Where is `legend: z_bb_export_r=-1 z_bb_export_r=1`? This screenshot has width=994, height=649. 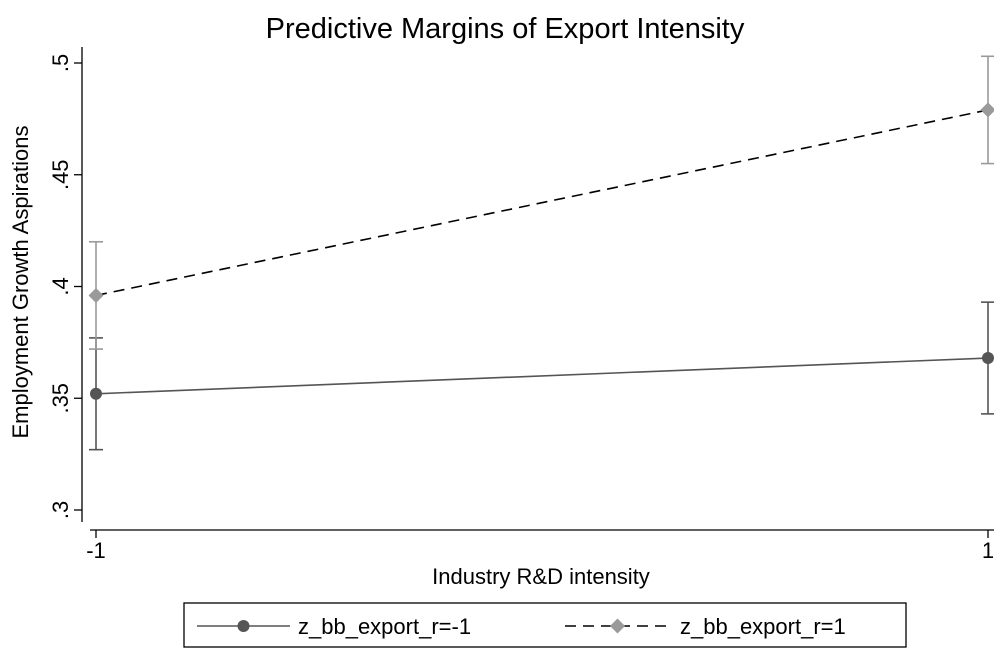 legend: z_bb_export_r=-1 z_bb_export_r=1 is located at coordinates (545, 625).